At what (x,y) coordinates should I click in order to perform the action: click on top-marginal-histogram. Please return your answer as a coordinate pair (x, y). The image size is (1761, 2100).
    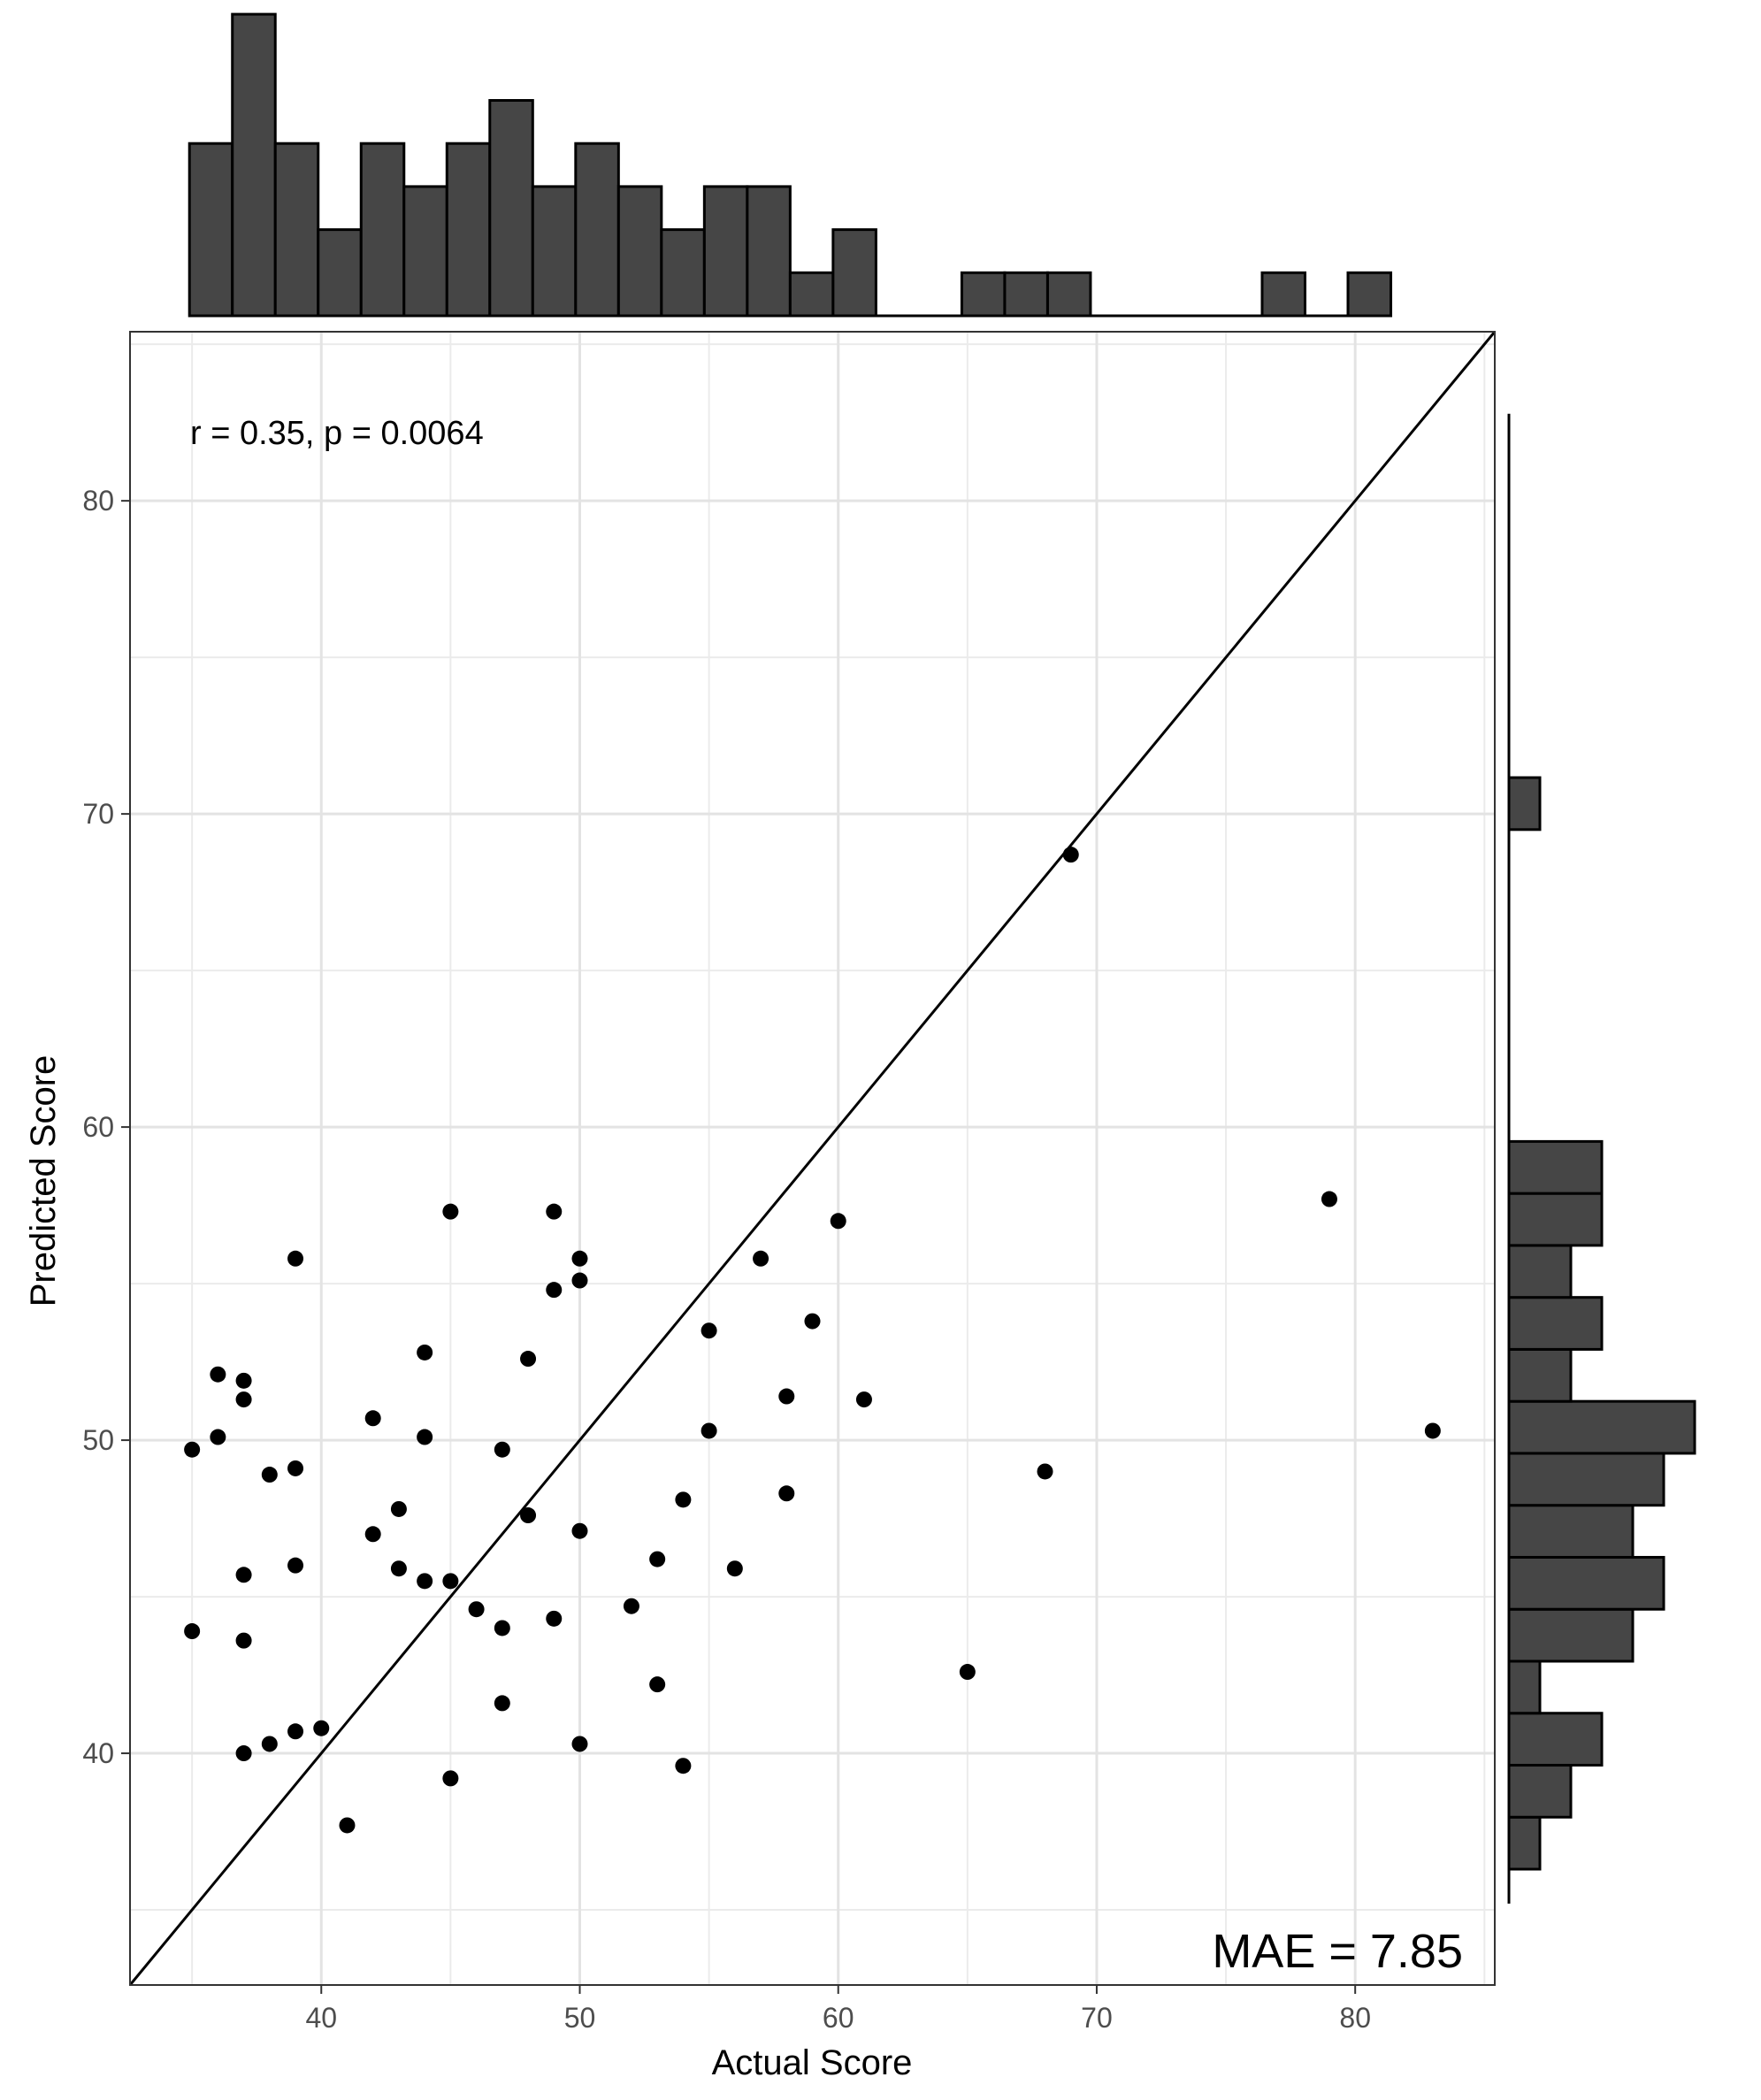
    Looking at the image, I should click on (790, 165).